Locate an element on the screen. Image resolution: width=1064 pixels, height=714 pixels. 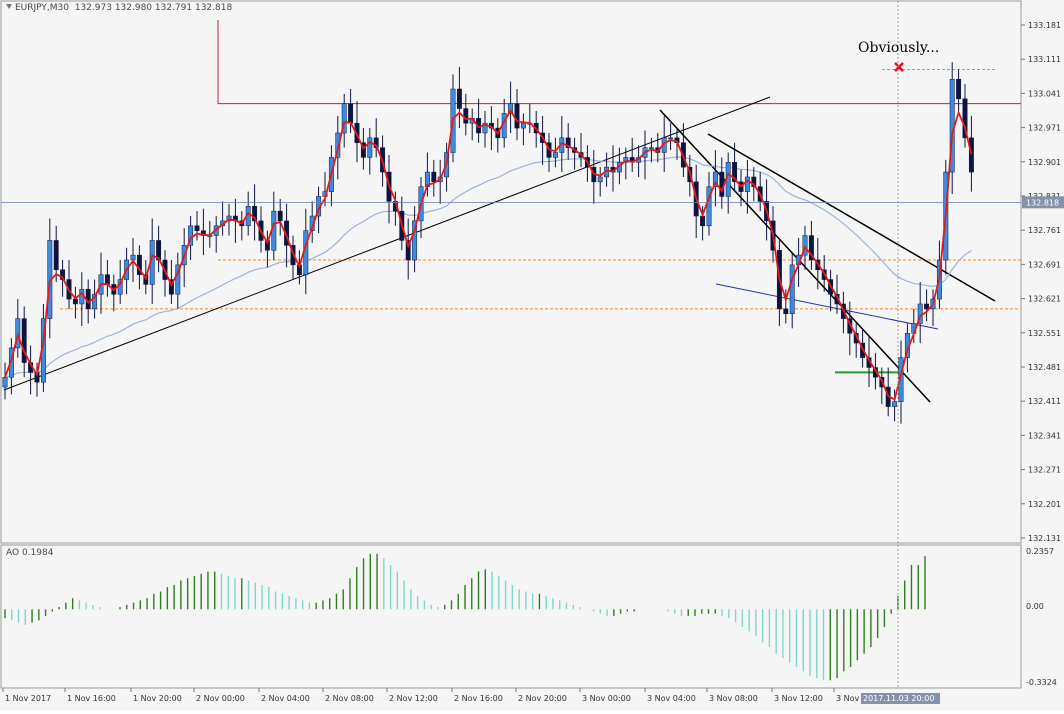
cross-marker-icon is located at coordinates (899, 67).